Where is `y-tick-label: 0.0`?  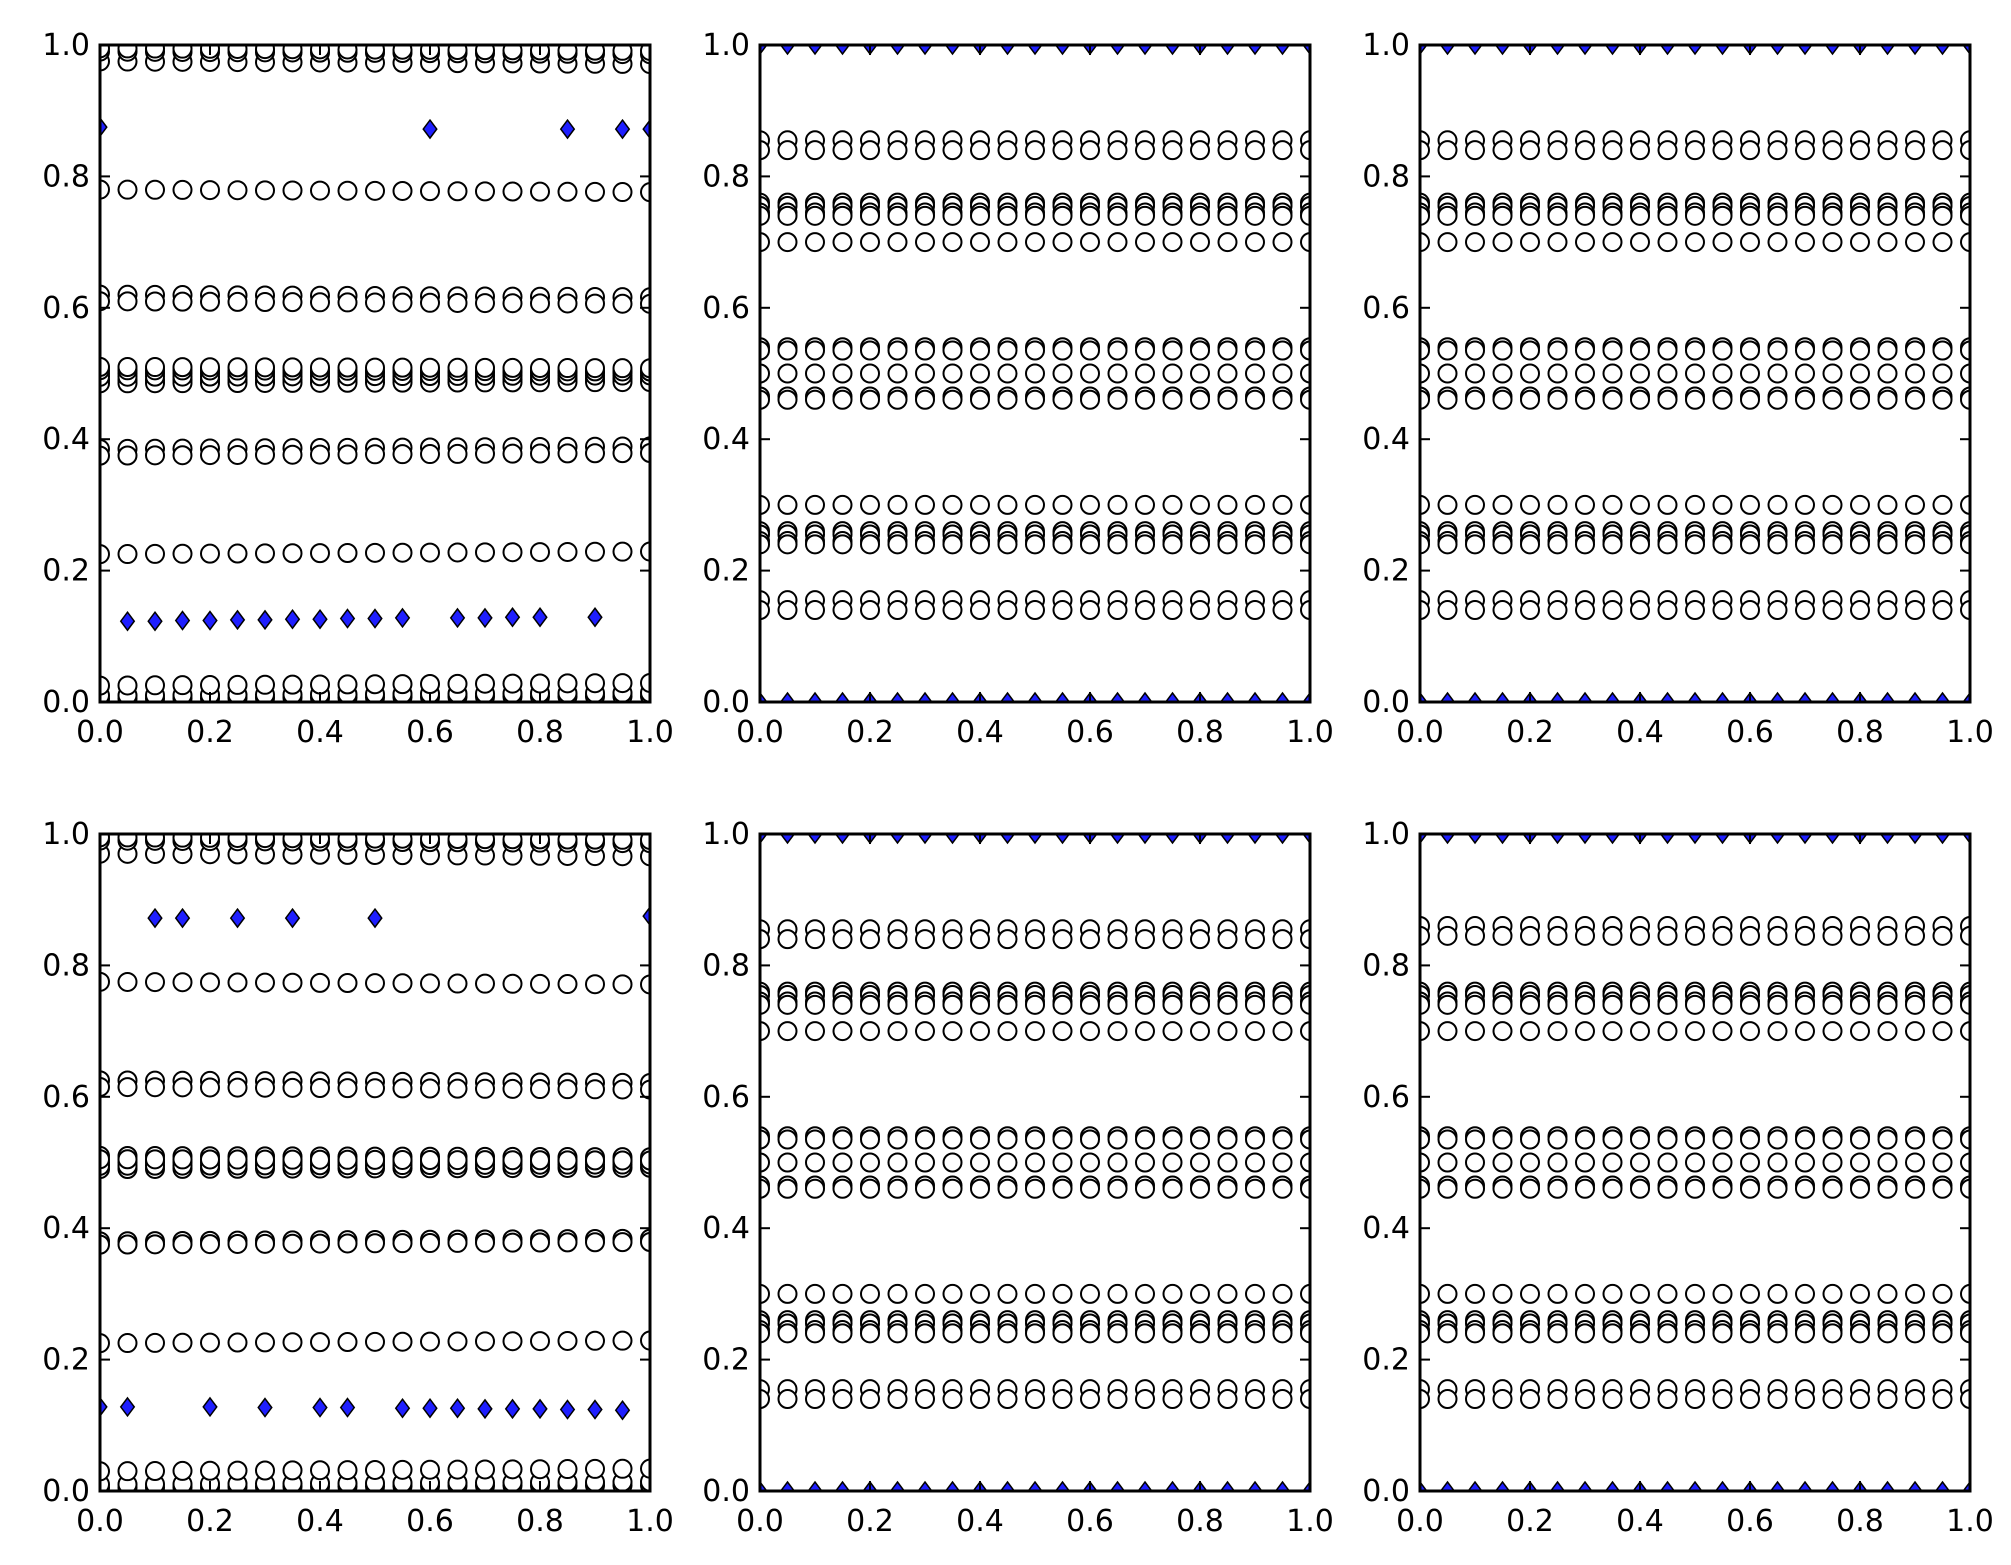
y-tick-label: 0.0 is located at coordinates (726, 1491).